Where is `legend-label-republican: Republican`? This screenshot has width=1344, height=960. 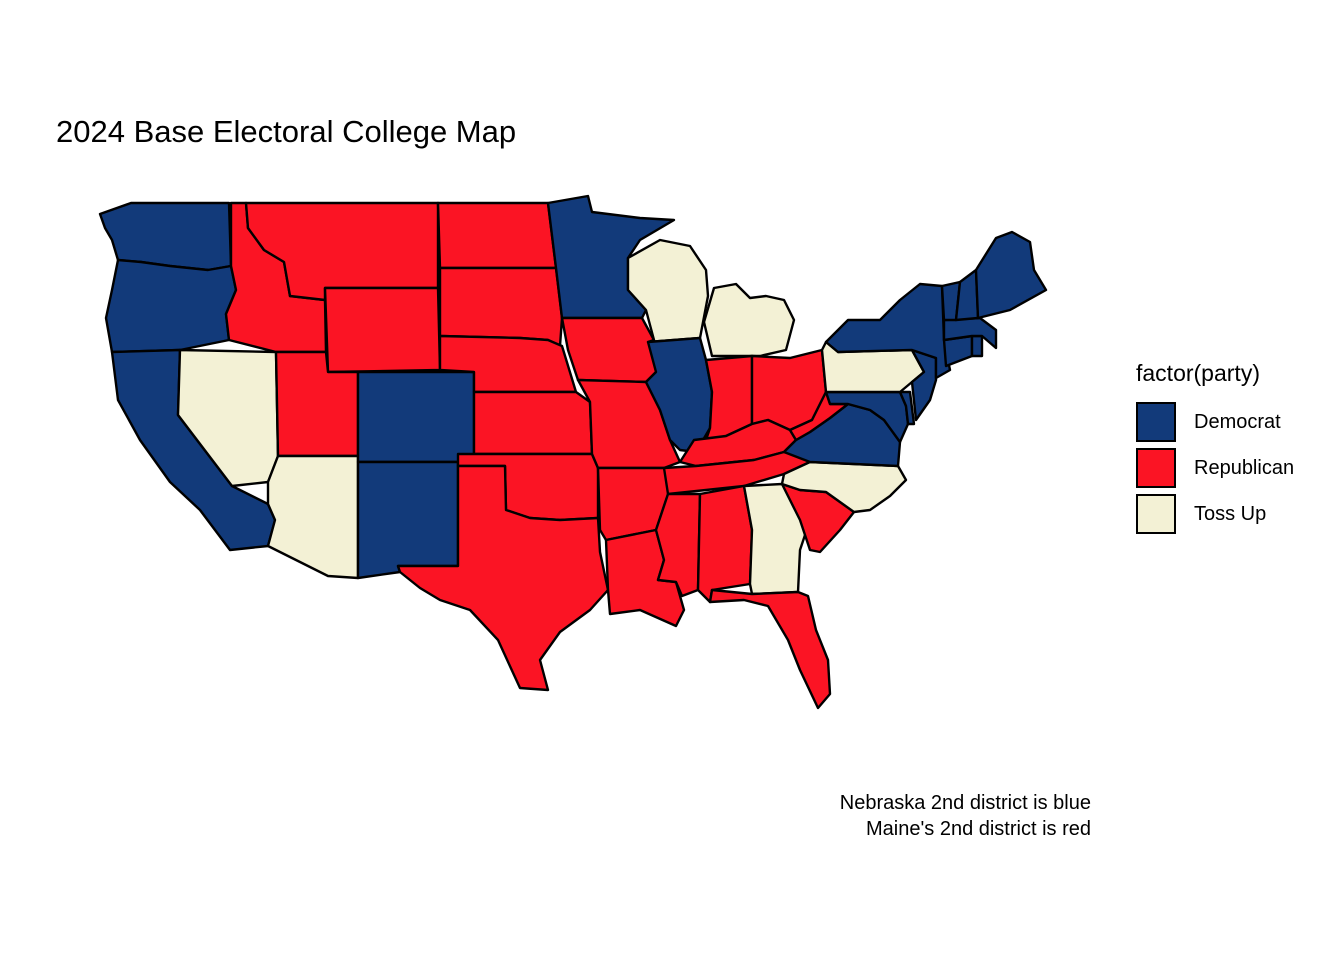 legend-label-republican: Republican is located at coordinates (1244, 467).